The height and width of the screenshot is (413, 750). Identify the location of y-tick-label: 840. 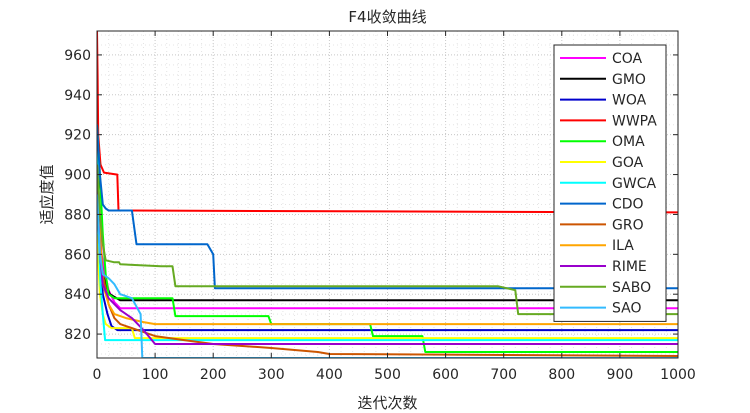
(77, 295).